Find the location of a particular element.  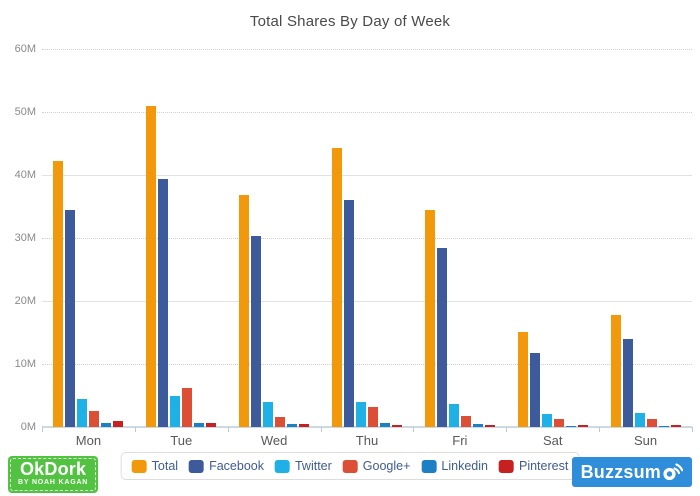

legend-label: Facebook is located at coordinates (236, 466).